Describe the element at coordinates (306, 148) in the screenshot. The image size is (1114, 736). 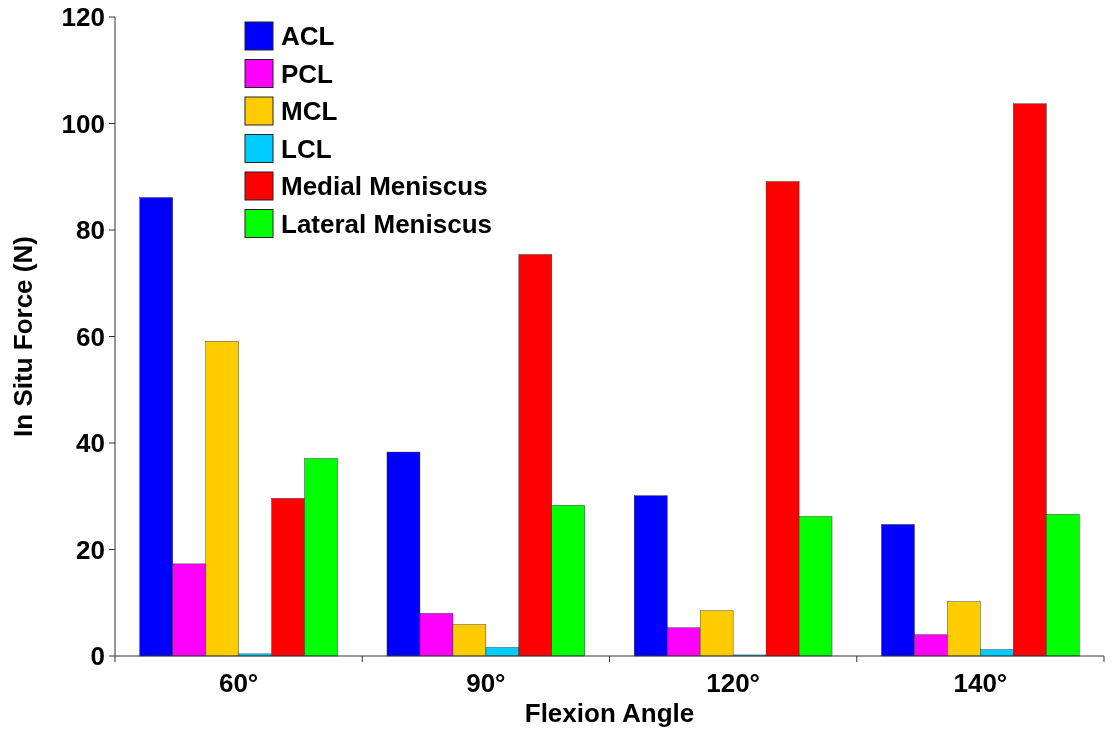
I see `legend-label: LCL` at that location.